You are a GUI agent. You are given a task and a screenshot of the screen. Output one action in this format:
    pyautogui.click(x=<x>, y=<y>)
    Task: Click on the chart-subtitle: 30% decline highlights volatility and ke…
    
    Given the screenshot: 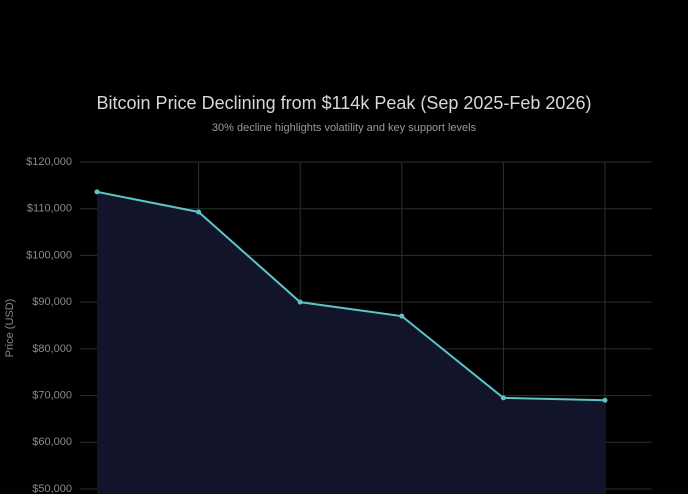 What is the action you would take?
    pyautogui.click(x=344, y=128)
    